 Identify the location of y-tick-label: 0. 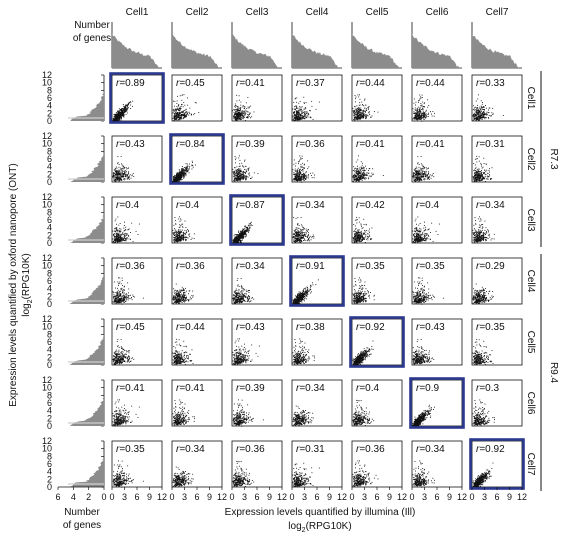
(49, 182).